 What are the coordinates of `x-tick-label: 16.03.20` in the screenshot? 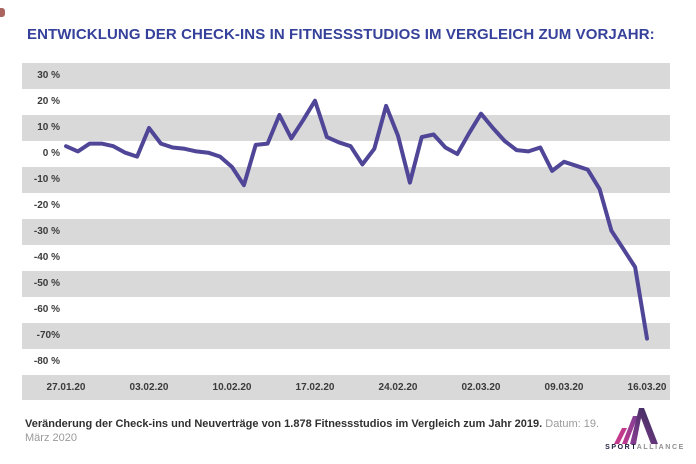 It's located at (647, 387).